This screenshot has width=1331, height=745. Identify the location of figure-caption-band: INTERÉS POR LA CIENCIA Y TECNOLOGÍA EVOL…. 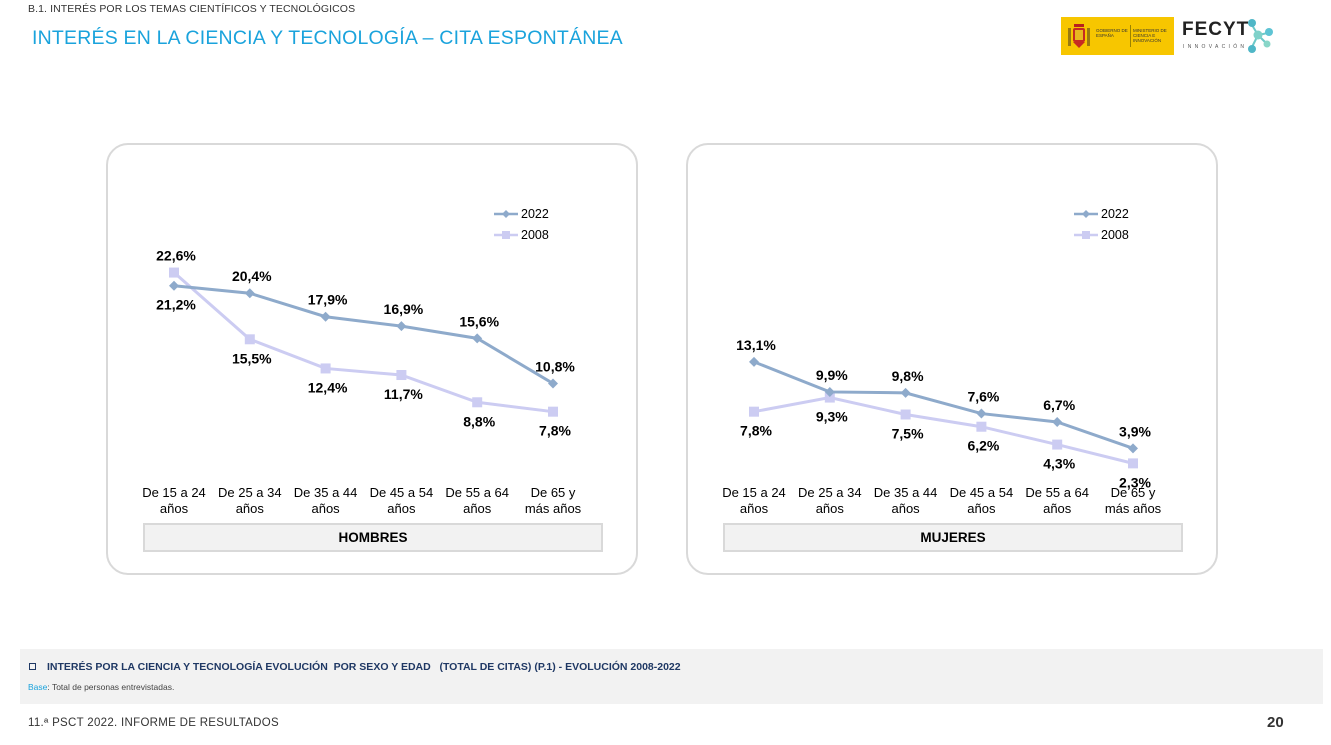
(671, 676).